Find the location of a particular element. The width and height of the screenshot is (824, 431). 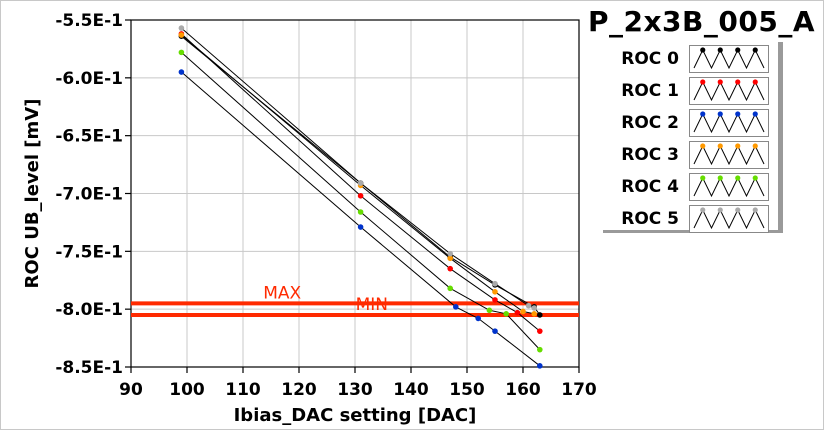

x-tick-label: 120 is located at coordinates (299, 390).